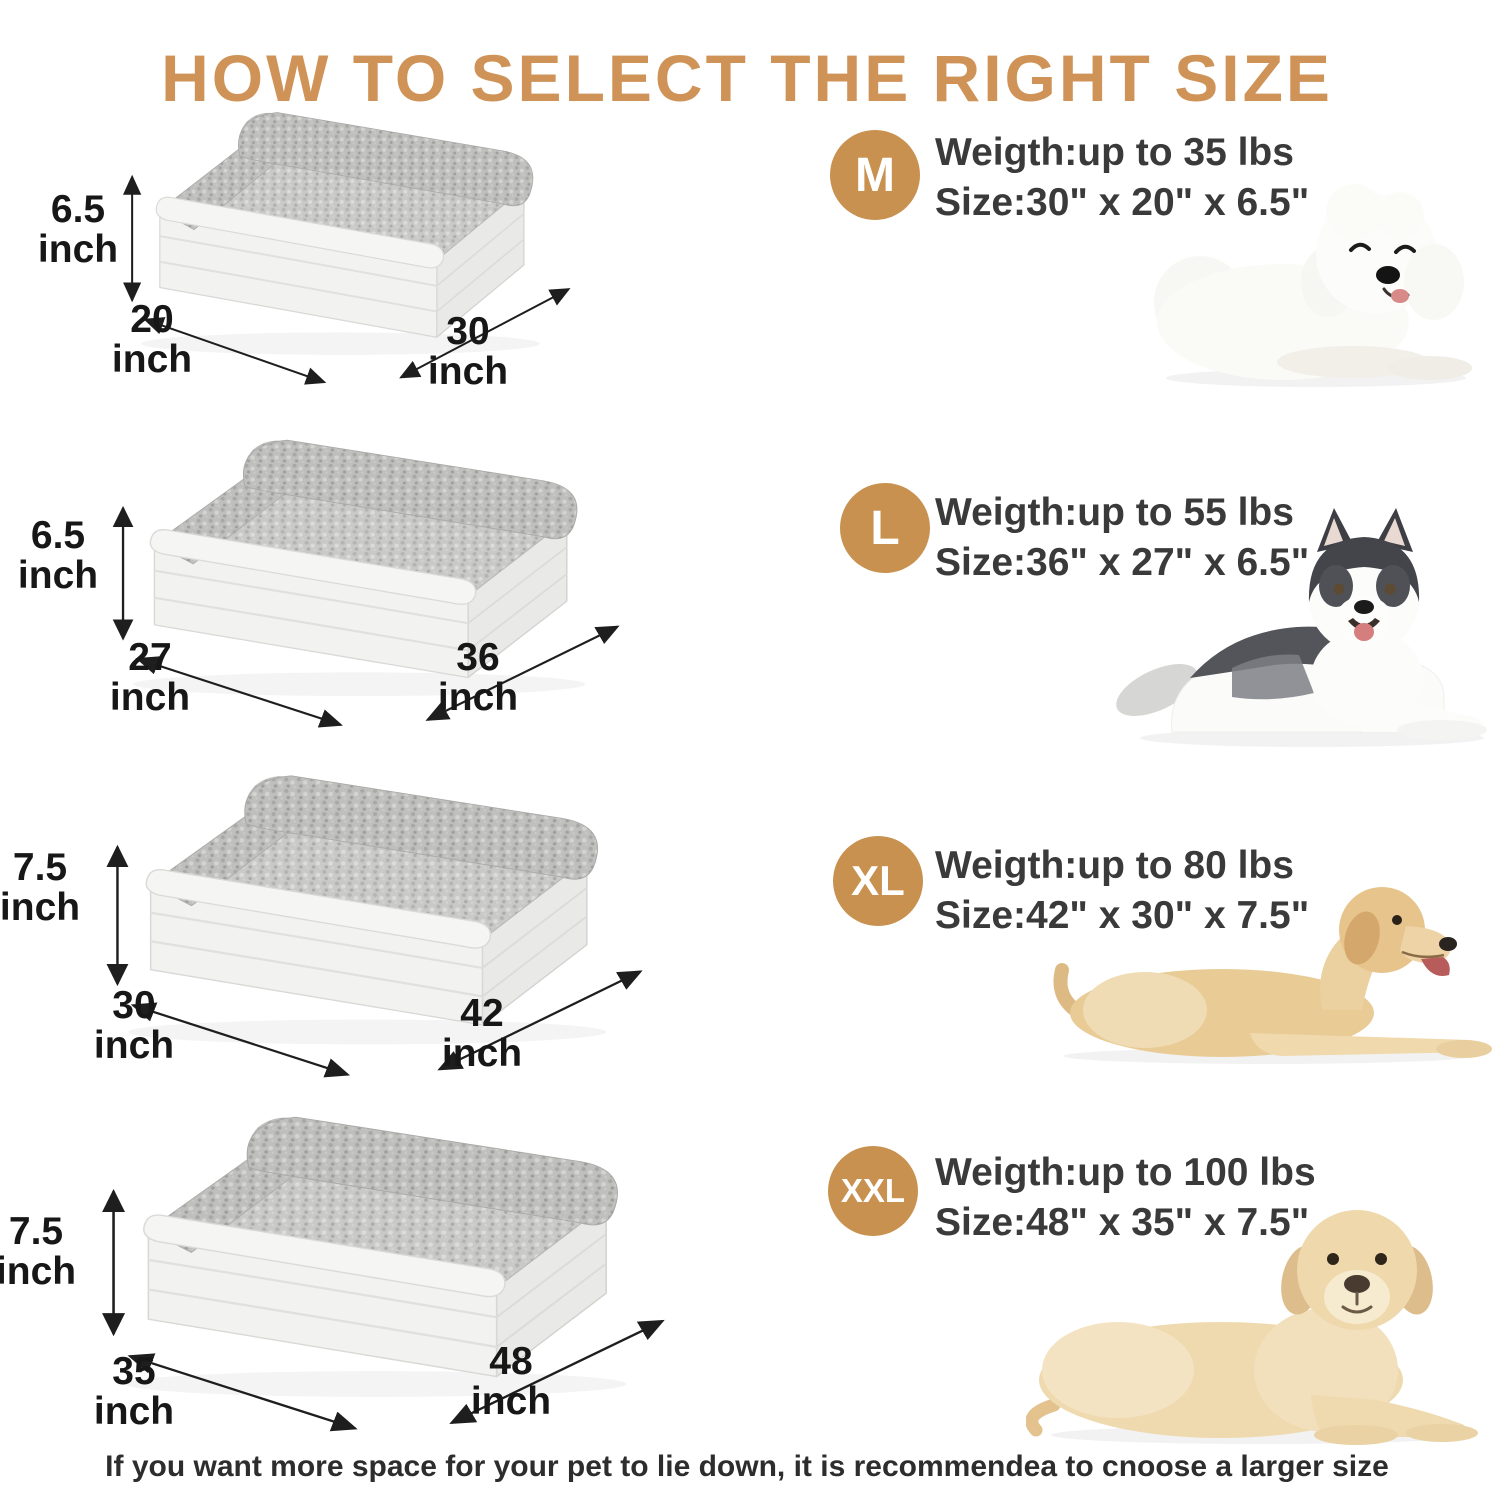 The height and width of the screenshot is (1500, 1494). Describe the element at coordinates (1301, 627) in the screenshot. I see `dog-photo-husky` at that location.